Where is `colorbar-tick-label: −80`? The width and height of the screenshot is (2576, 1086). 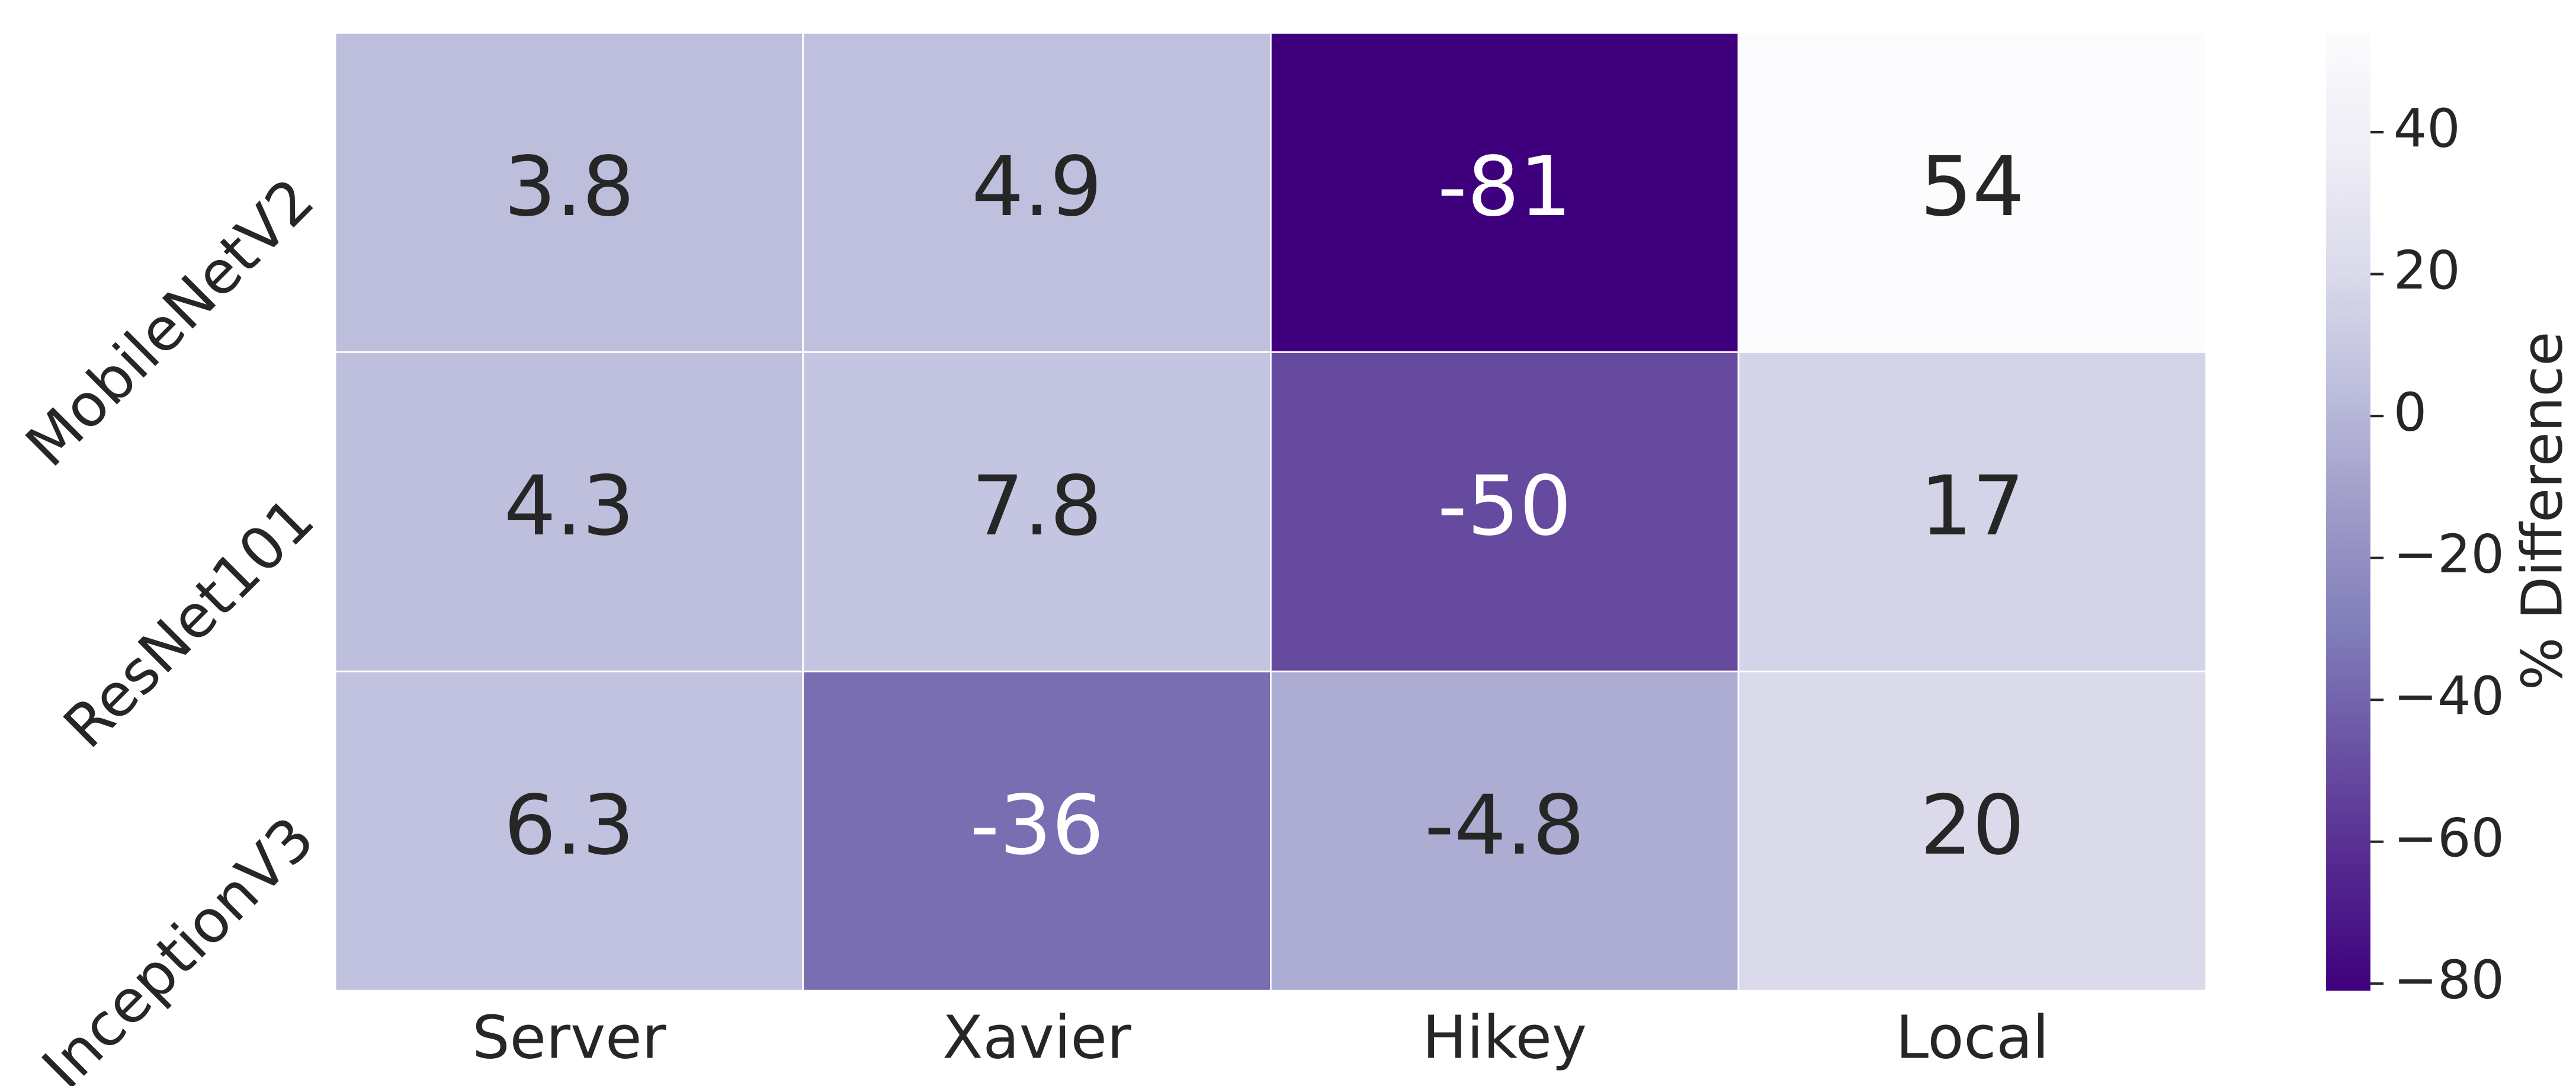 colorbar-tick-label: −80 is located at coordinates (2449, 980).